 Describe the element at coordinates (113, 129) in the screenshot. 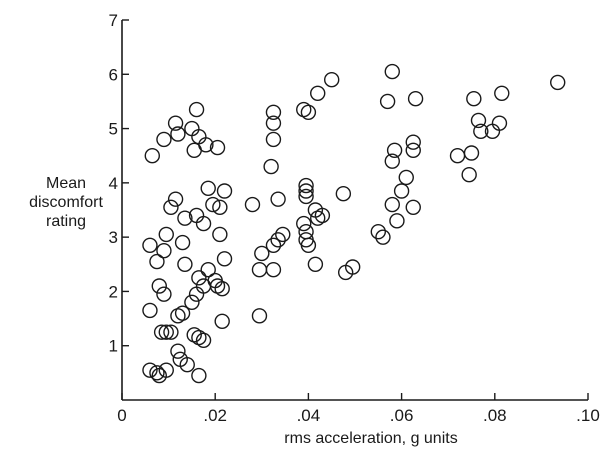

I see `y-tick-label: 5` at that location.